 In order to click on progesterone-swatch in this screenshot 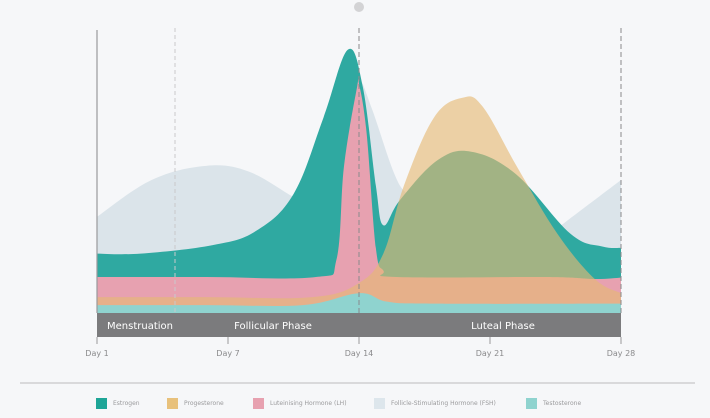, I will do `click(172, 403)`.